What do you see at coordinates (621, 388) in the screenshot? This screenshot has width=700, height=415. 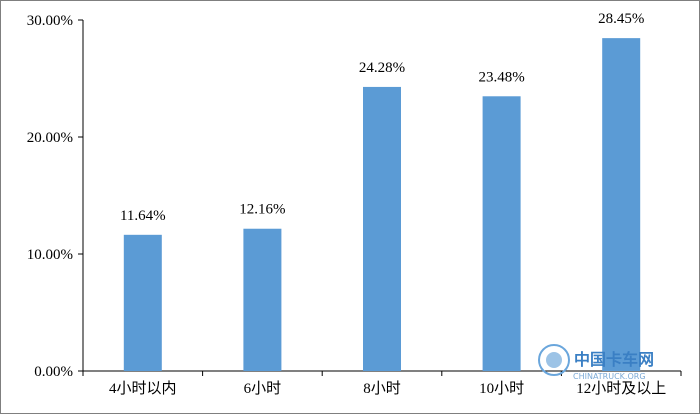 I see `x-category-label: 12小时及以上` at bounding box center [621, 388].